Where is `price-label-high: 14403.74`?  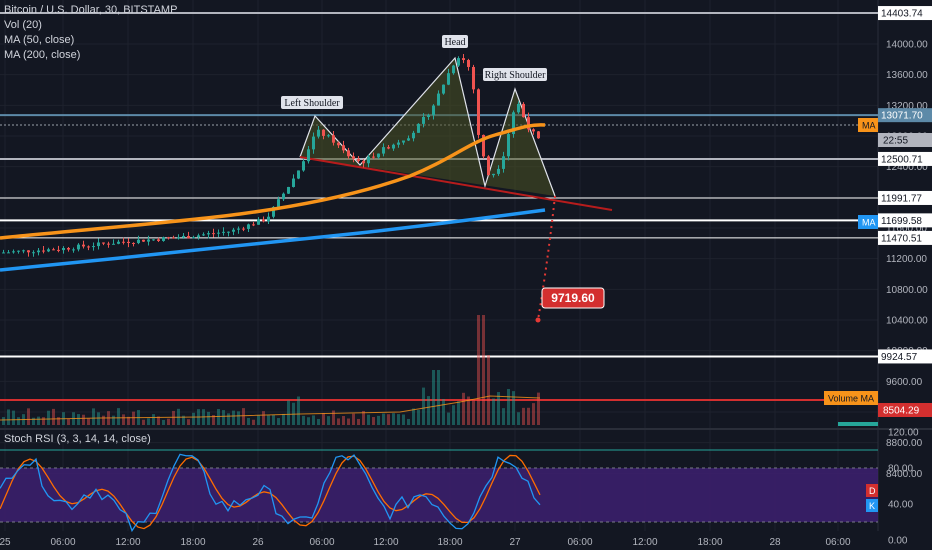
price-label-high: 14403.74 is located at coordinates (902, 14).